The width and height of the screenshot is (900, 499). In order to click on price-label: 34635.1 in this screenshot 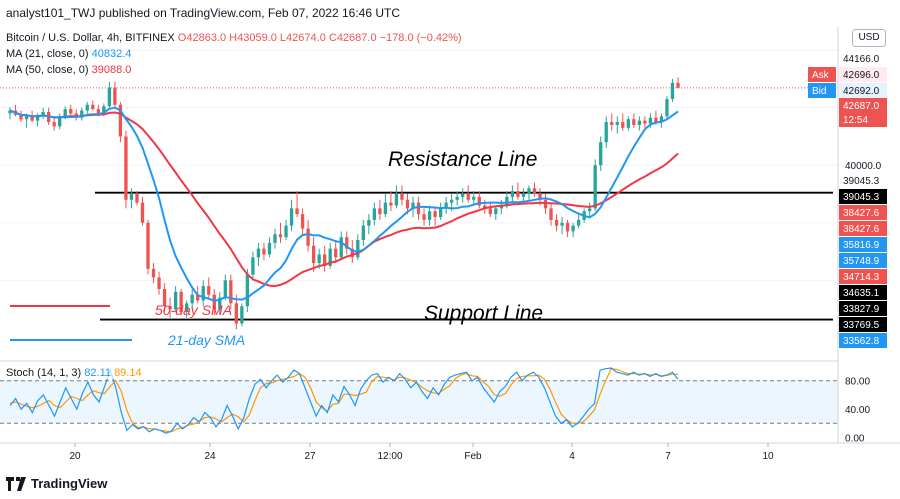, I will do `click(861, 293)`.